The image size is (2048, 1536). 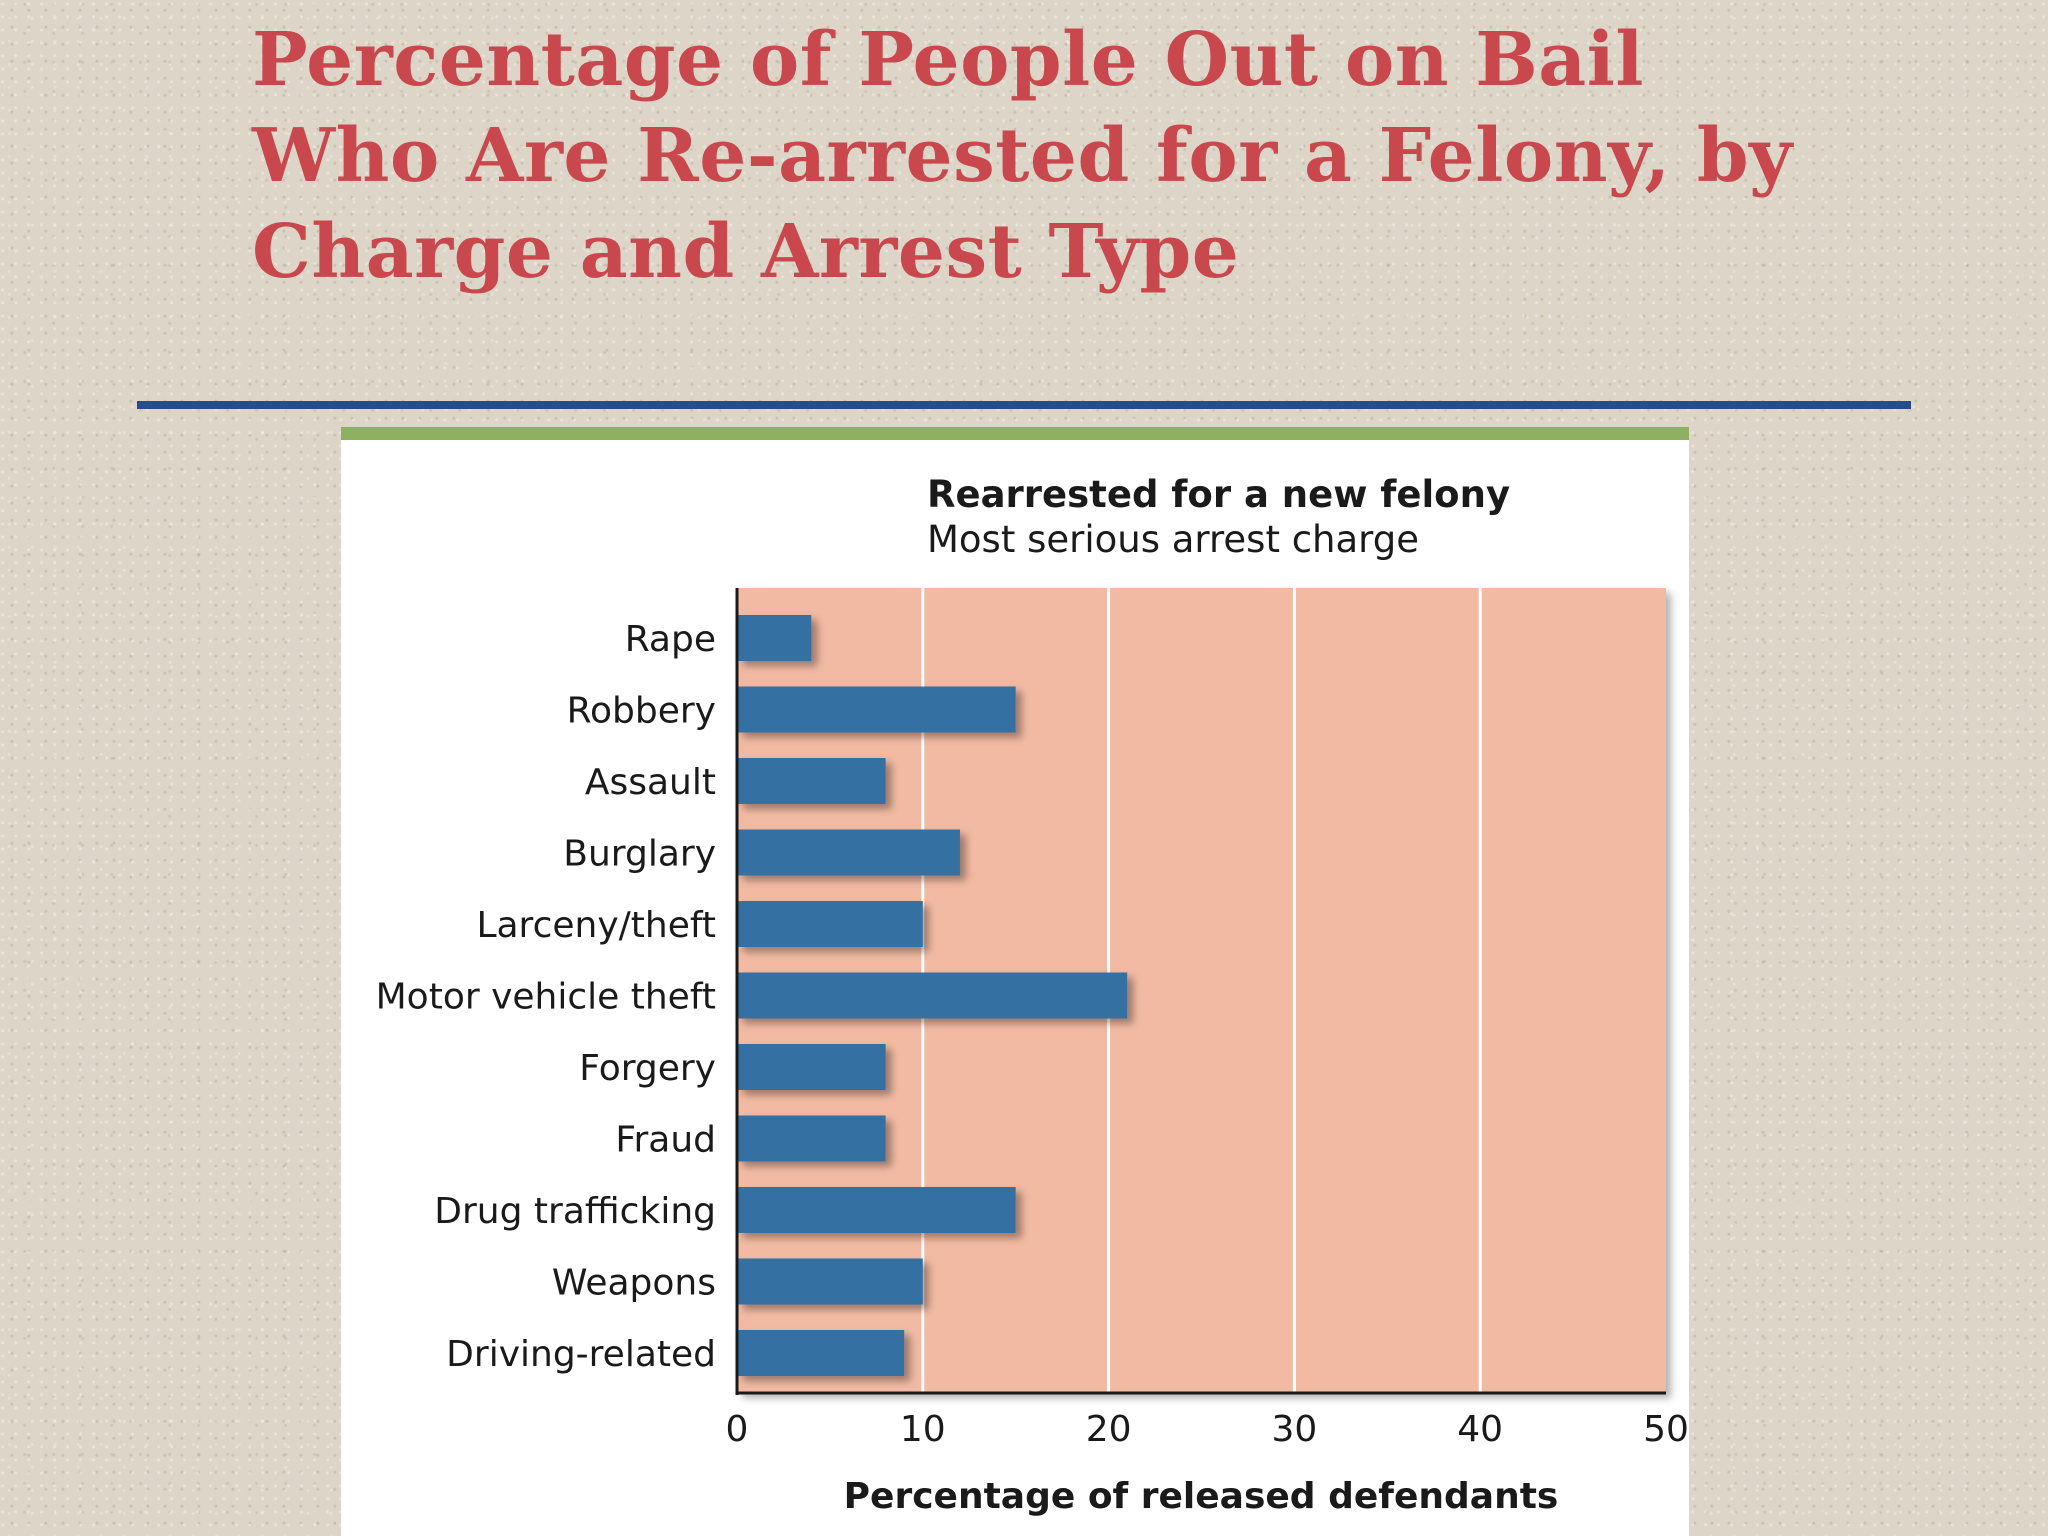 What do you see at coordinates (581, 1354) in the screenshot?
I see `category-label: Driving-related` at bounding box center [581, 1354].